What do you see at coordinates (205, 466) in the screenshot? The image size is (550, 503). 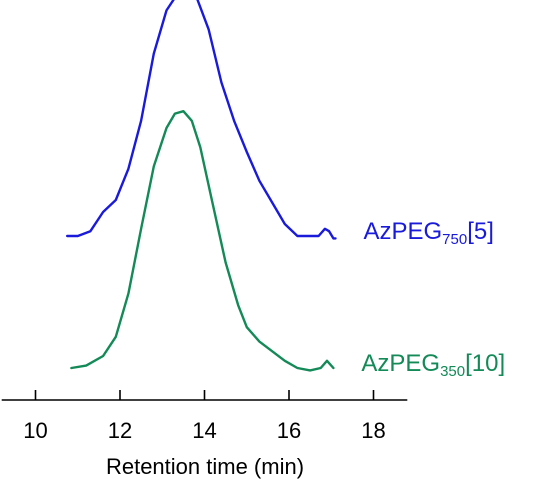 I see `x-axis-title: Retention time (min)` at bounding box center [205, 466].